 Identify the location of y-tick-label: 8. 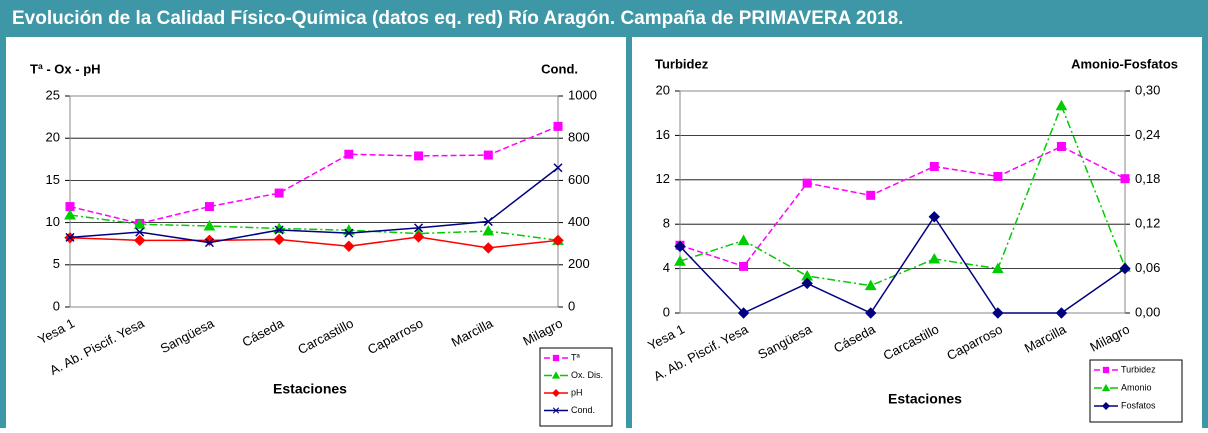
(666, 223).